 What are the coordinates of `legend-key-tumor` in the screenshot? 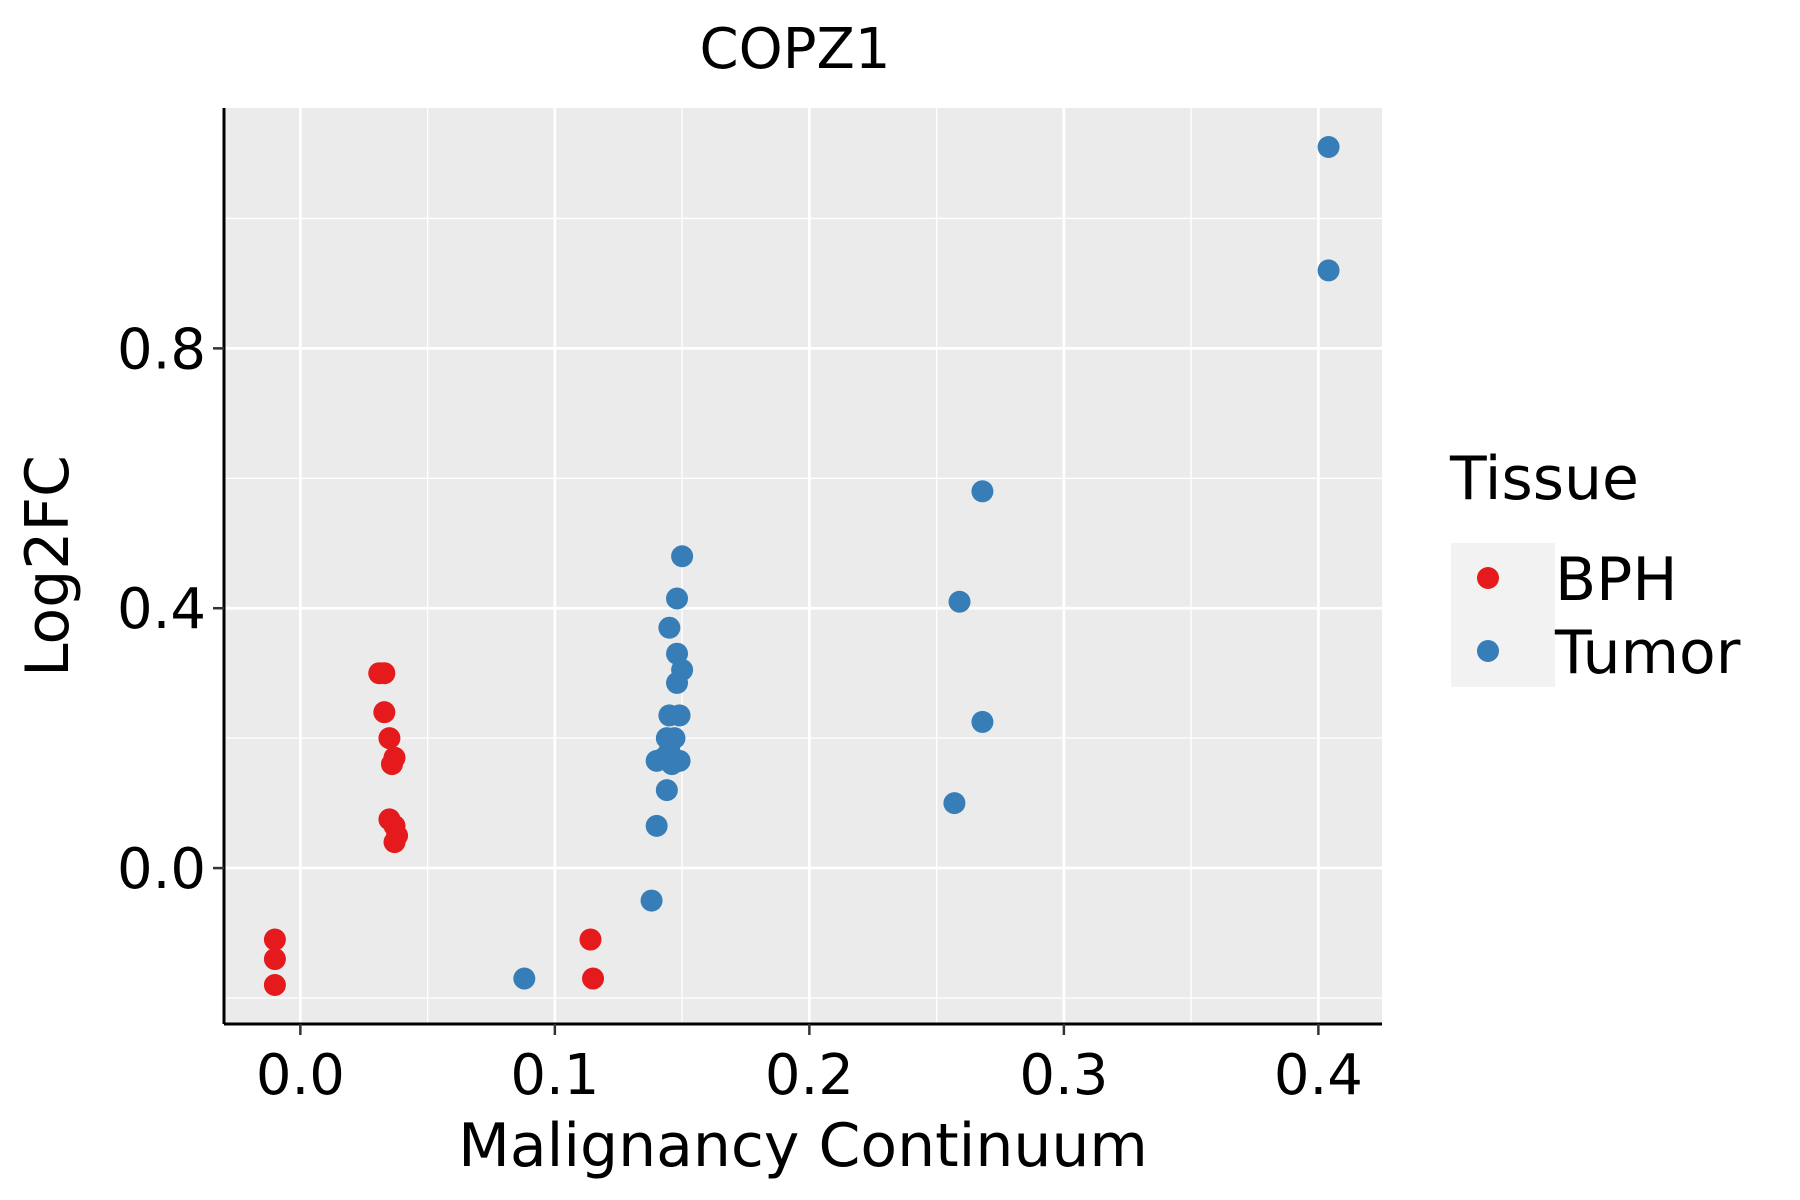 It's located at (1488, 651).